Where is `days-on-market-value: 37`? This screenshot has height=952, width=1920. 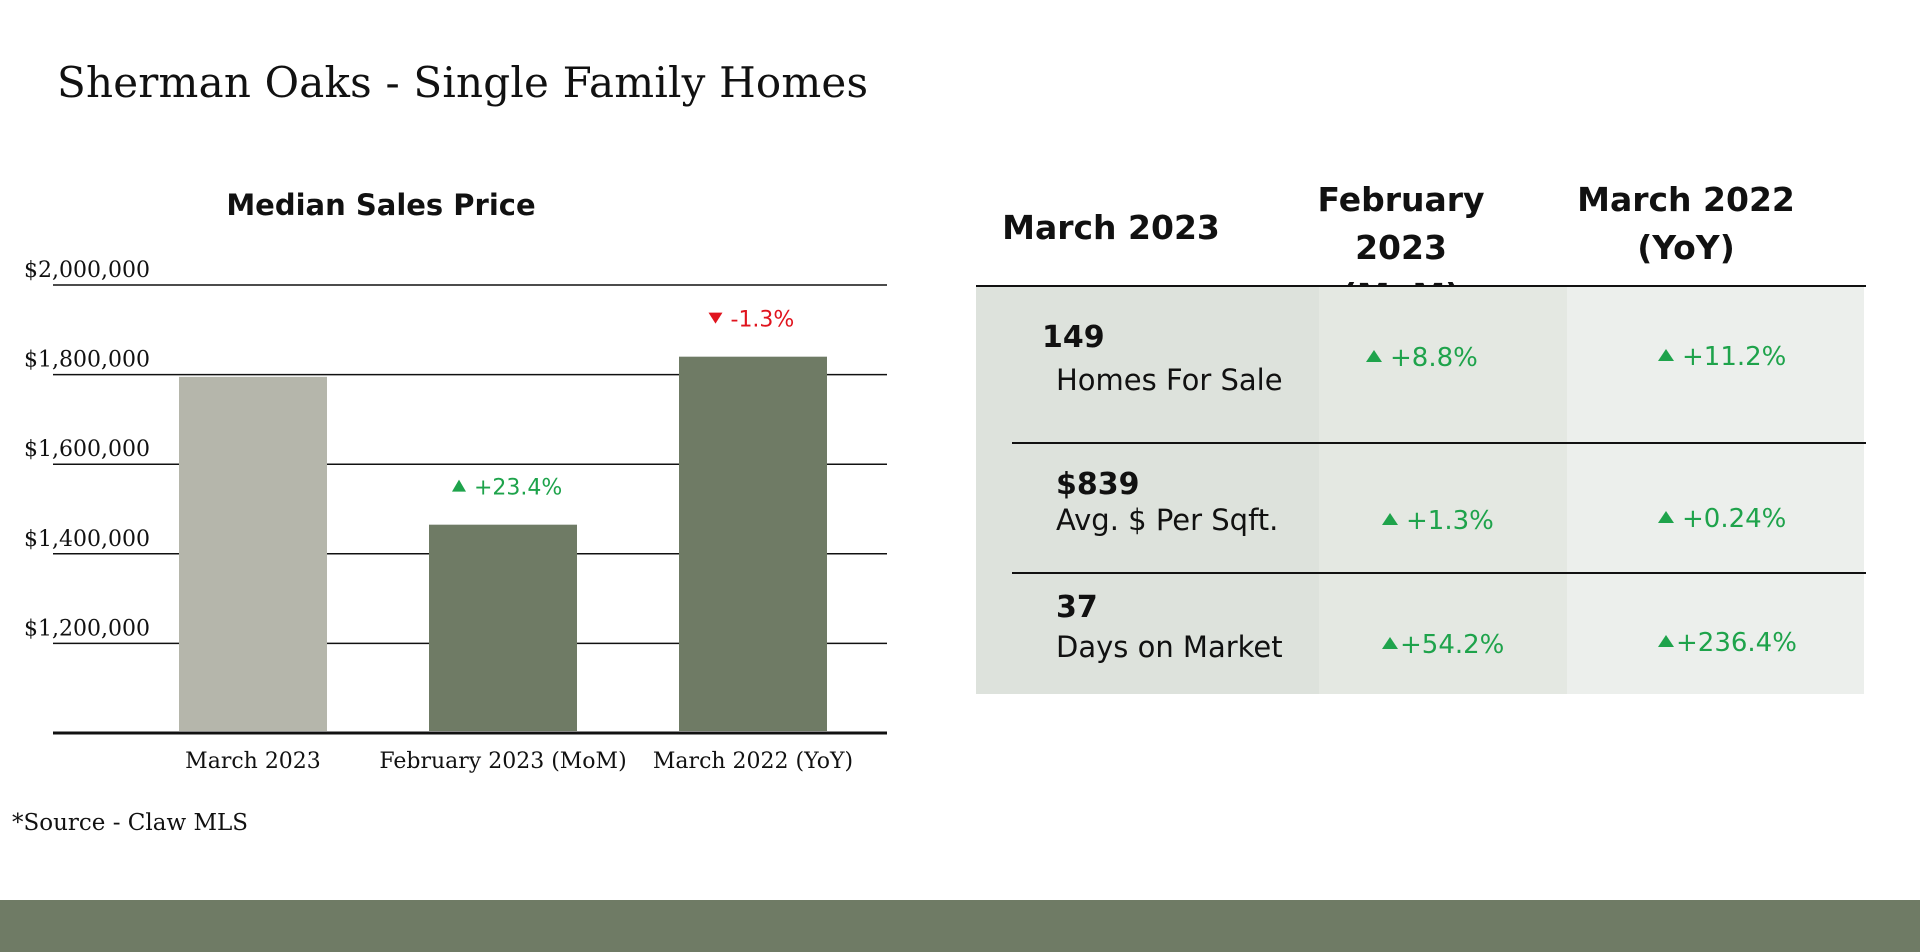
days-on-market-value: 37 is located at coordinates (1077, 607).